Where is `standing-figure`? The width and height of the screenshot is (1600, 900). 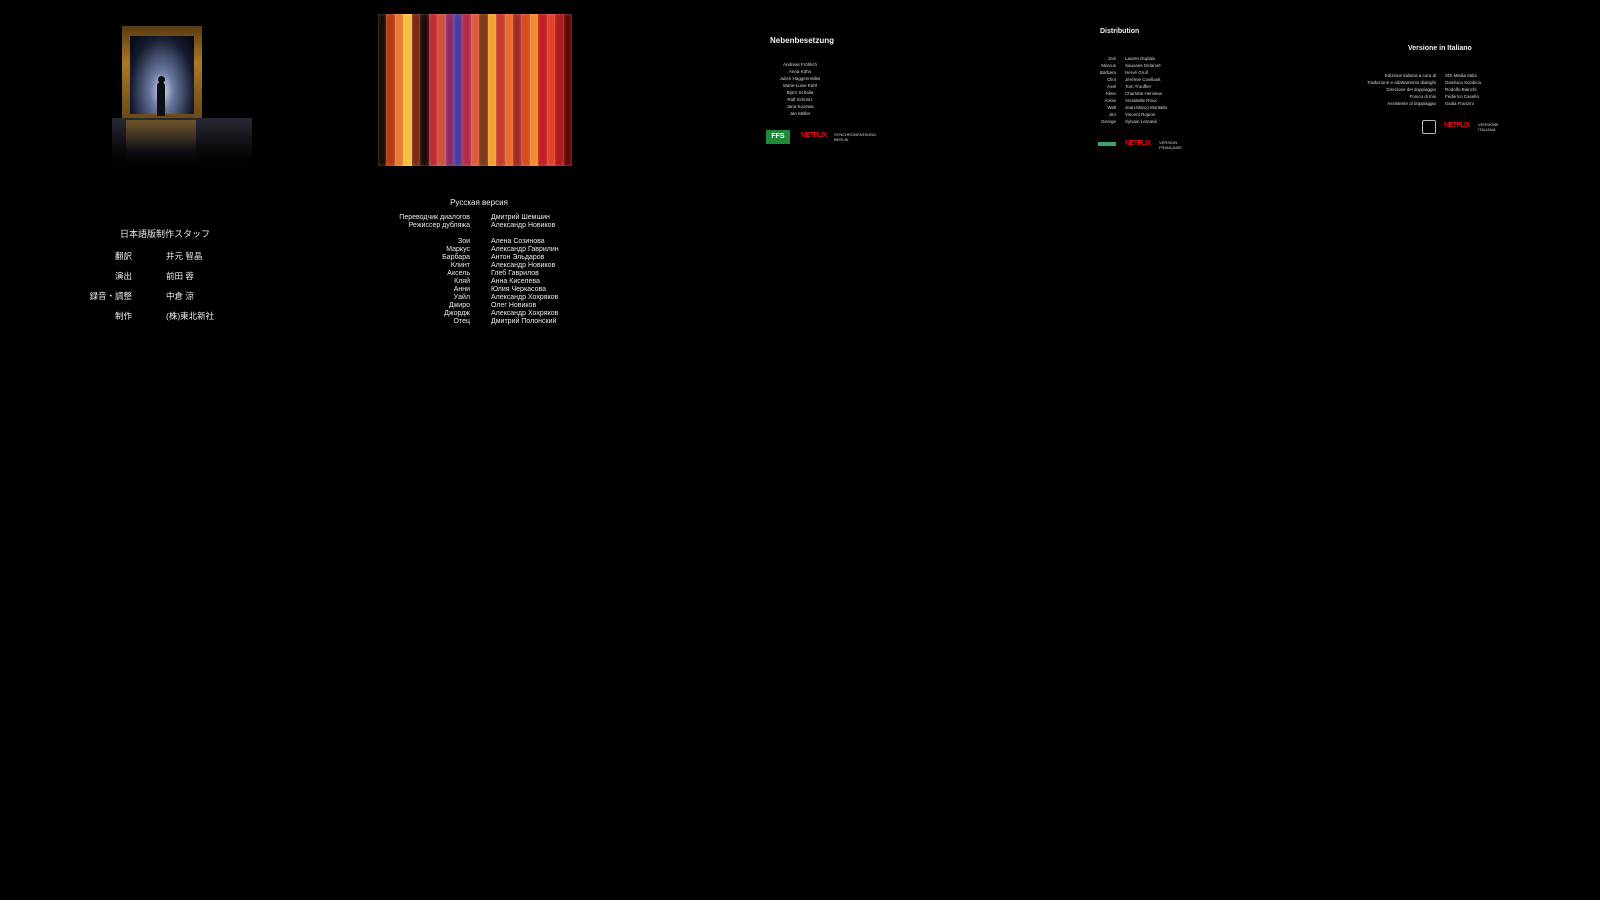 standing-figure is located at coordinates (161, 99).